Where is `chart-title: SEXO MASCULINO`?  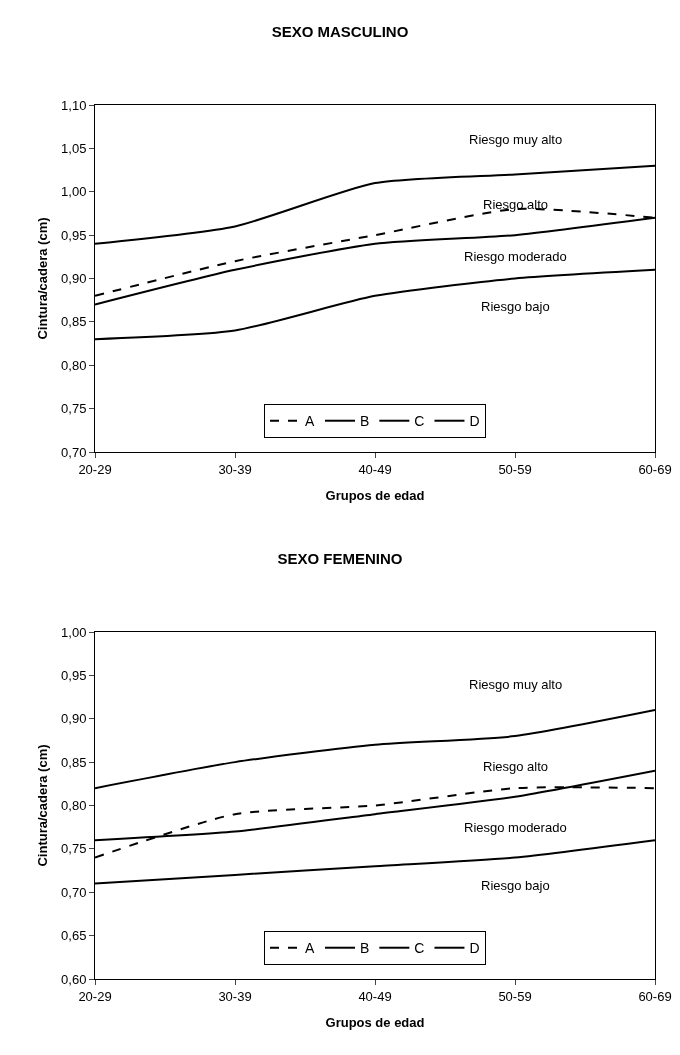
chart-title: SEXO MASCULINO is located at coordinates (340, 31).